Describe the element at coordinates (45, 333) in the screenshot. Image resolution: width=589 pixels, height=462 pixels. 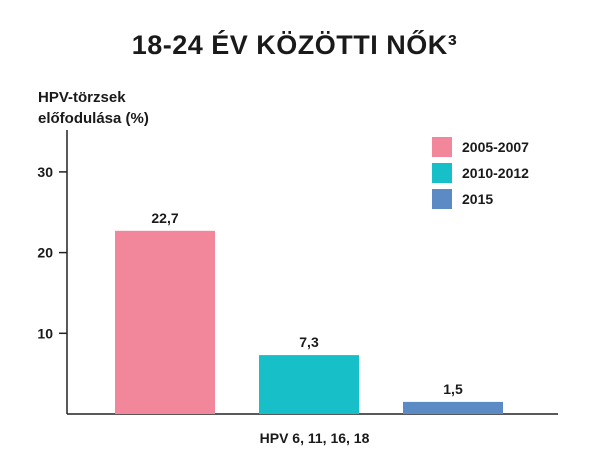
I see `y-tick-label: 10` at that location.